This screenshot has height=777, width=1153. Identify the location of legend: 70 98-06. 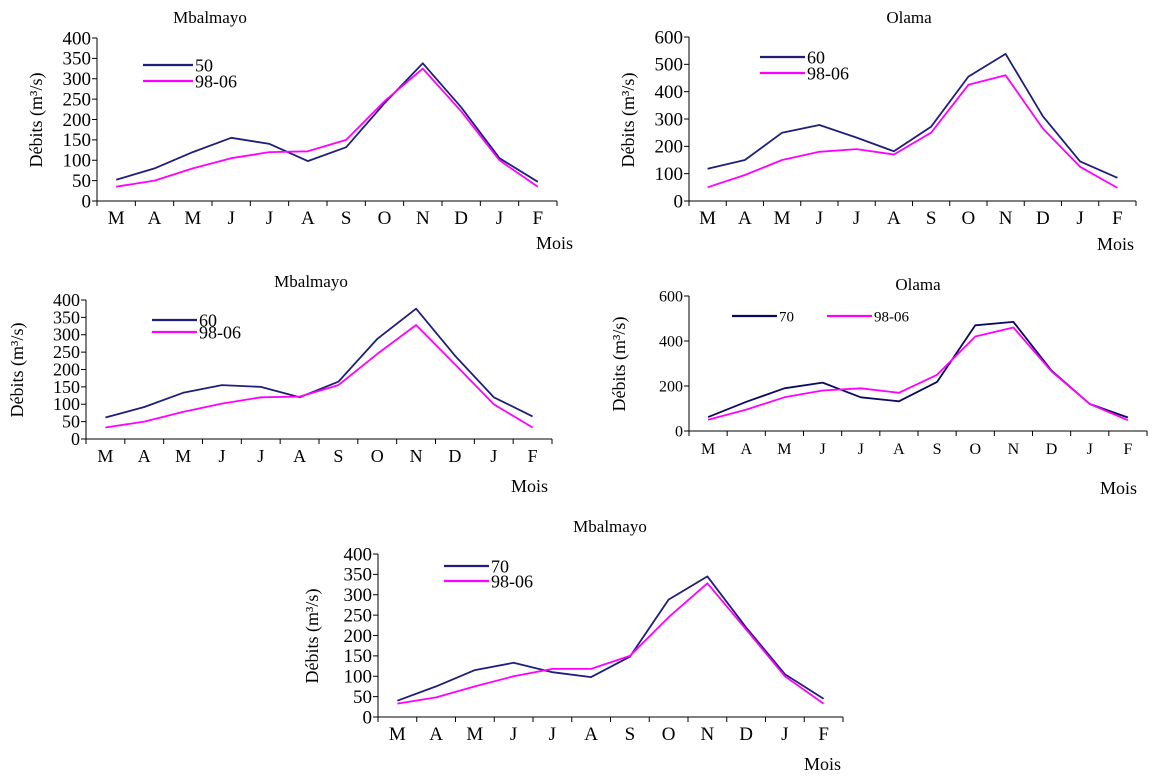
(820, 317).